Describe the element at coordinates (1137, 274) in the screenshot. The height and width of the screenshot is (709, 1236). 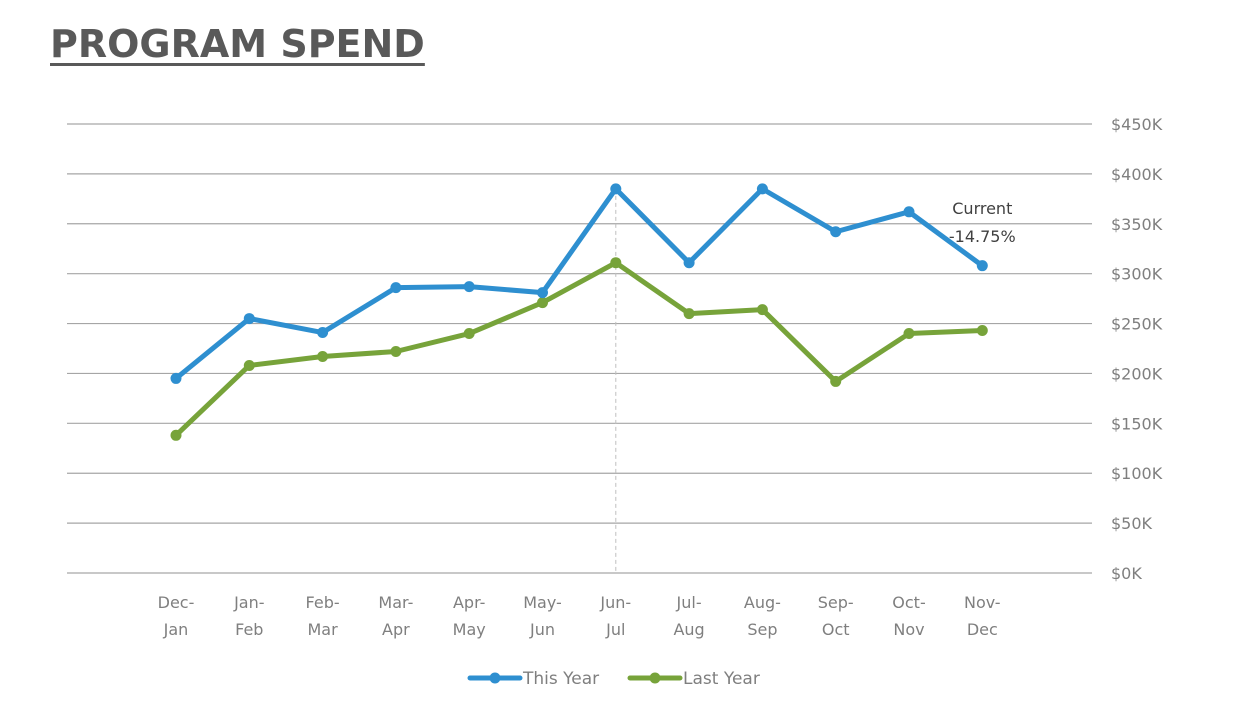
I see `y-tick-label: $300K` at that location.